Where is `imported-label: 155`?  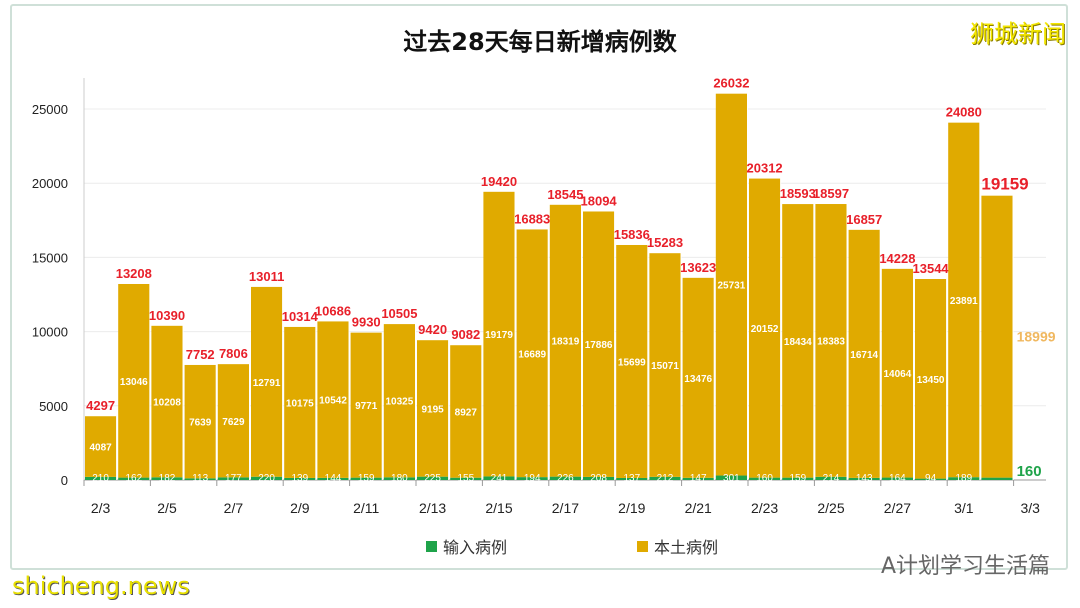
imported-label: 155 is located at coordinates (465, 478).